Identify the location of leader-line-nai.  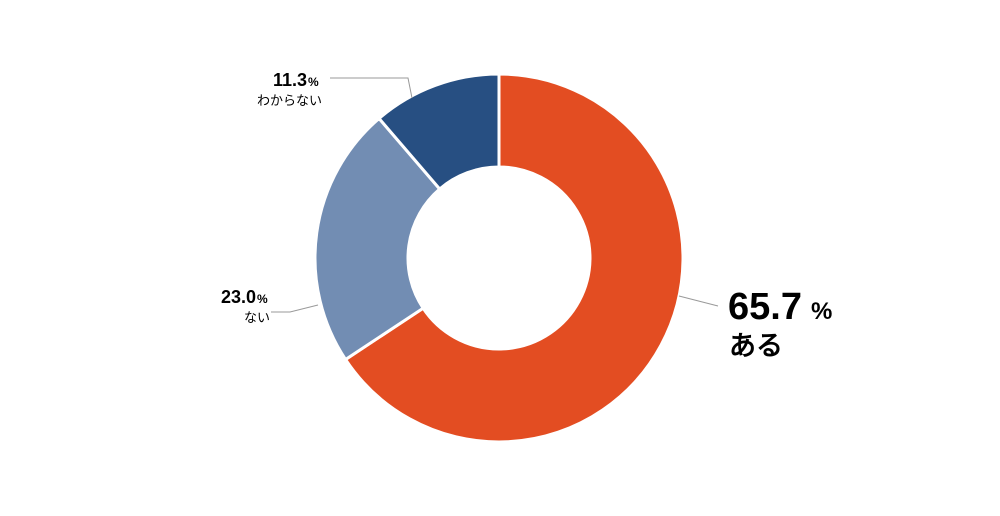
(295, 308).